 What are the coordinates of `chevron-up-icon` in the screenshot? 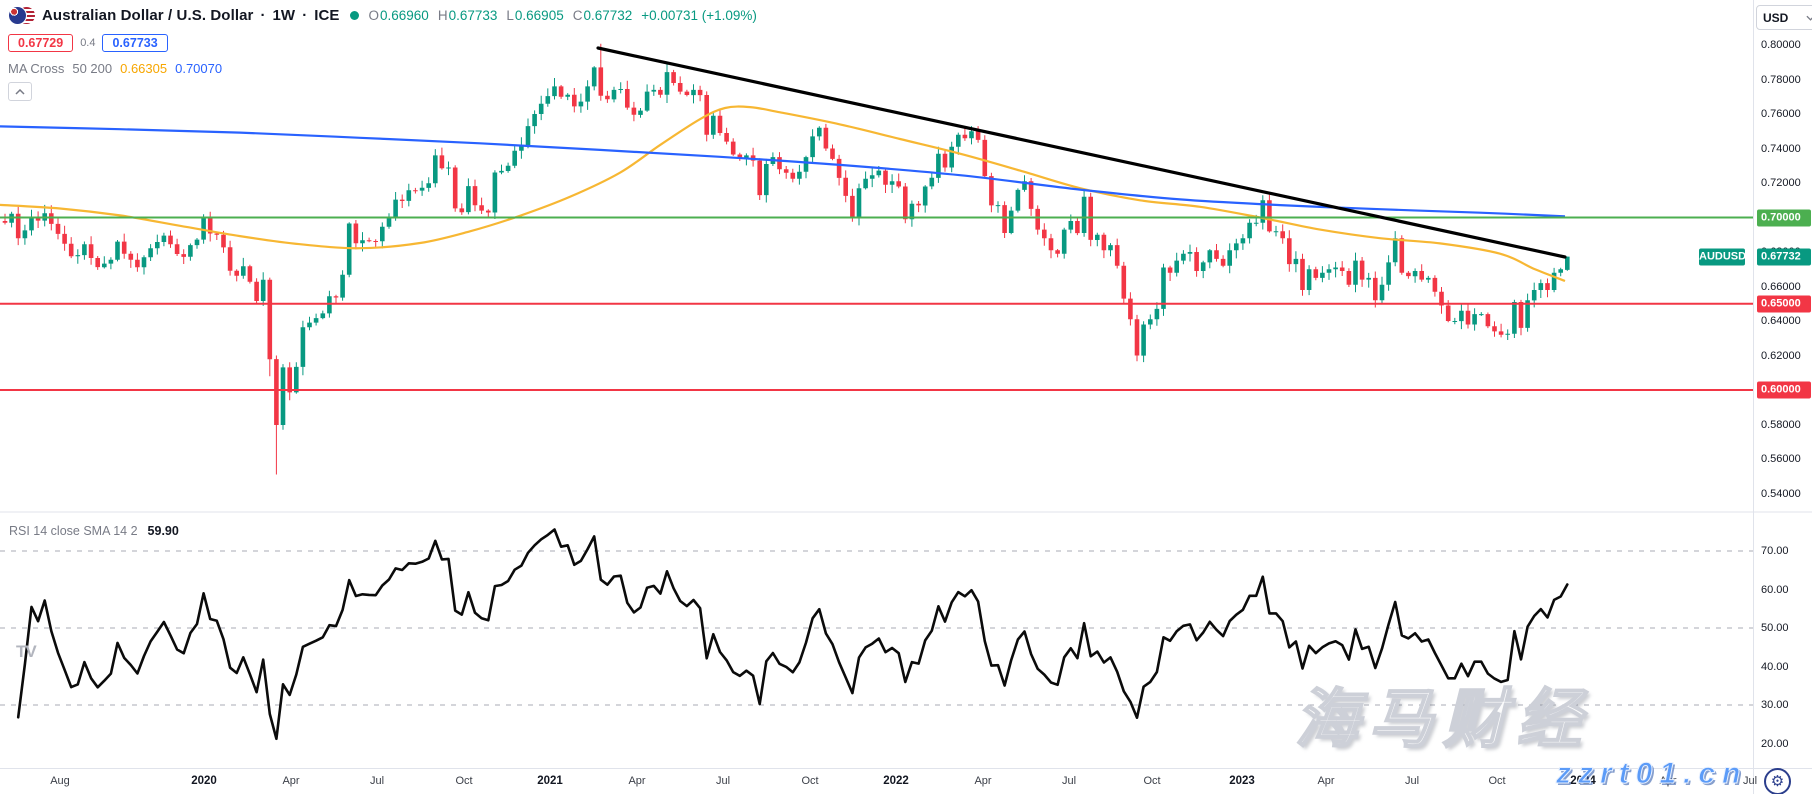 It's located at (20, 91).